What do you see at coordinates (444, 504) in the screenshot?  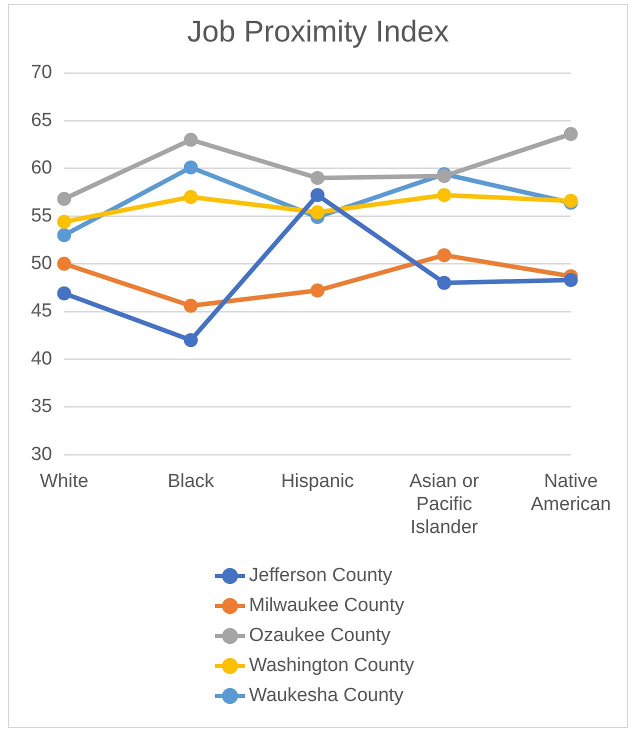 I see `x-tick-label: Asian or Pacific Islander` at bounding box center [444, 504].